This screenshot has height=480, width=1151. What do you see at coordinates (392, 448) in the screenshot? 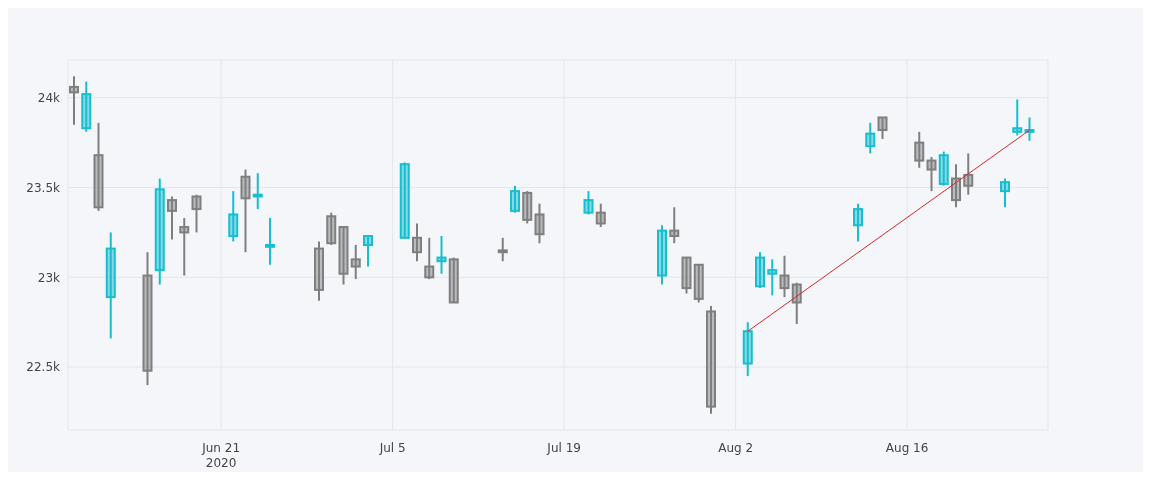
I see `x-tick-label: Jul 5` at bounding box center [392, 448].